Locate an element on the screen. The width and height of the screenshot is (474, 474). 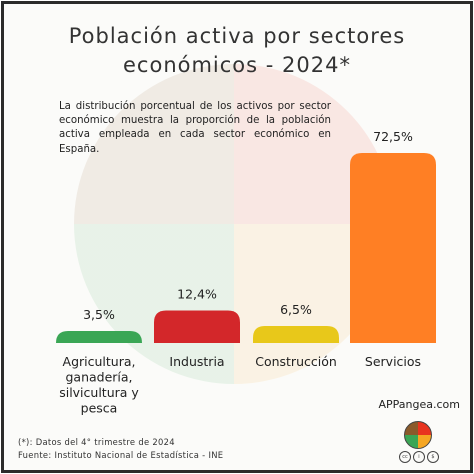
by-icon: i is located at coordinates (419, 457).